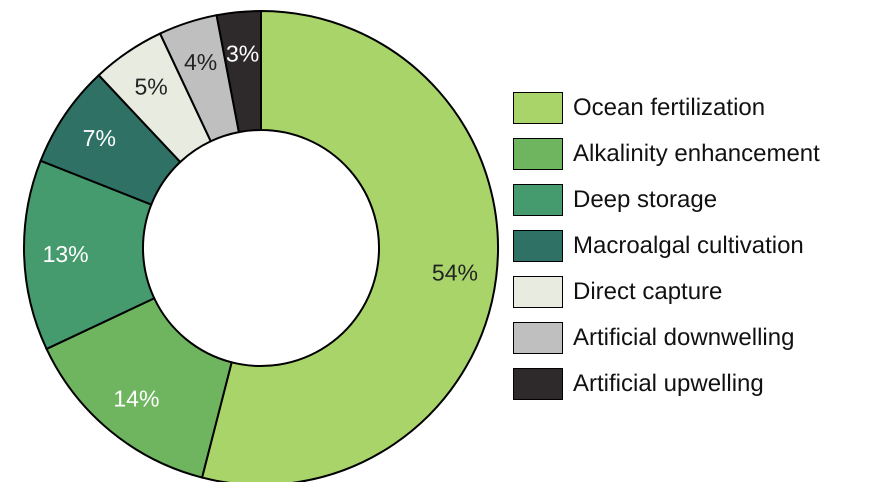 This screenshot has width=893, height=482. What do you see at coordinates (136, 399) in the screenshot?
I see `data-label: 14%` at bounding box center [136, 399].